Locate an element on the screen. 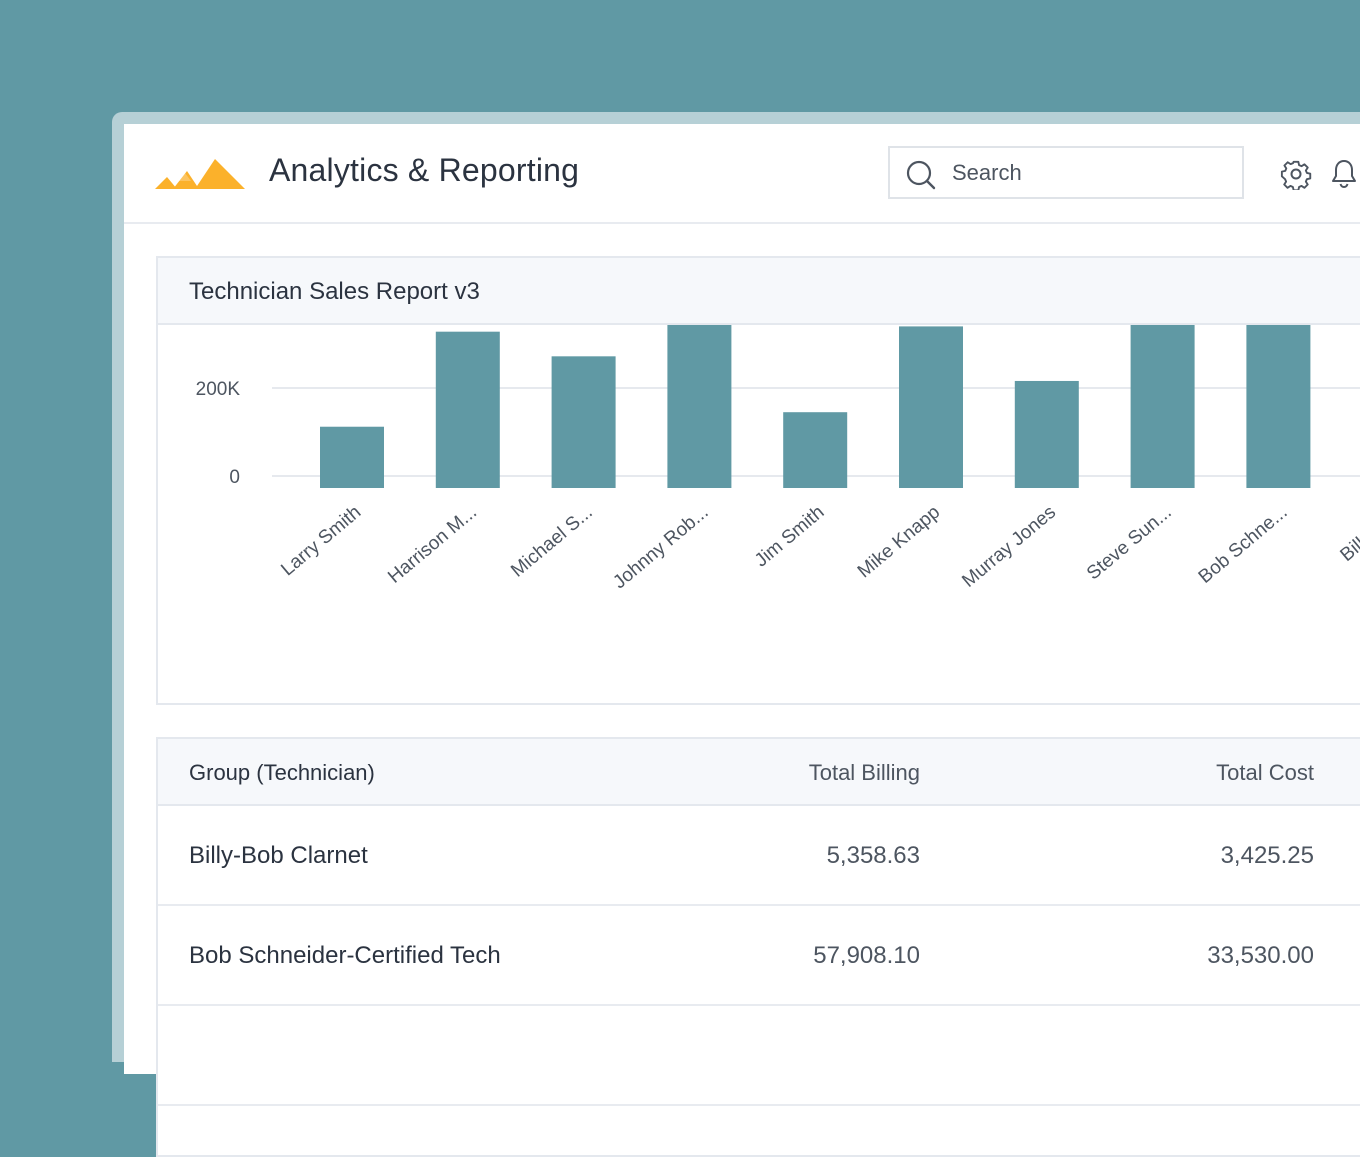 The height and width of the screenshot is (1157, 1360). total-cost-value: 33,530.00 is located at coordinates (1260, 955).